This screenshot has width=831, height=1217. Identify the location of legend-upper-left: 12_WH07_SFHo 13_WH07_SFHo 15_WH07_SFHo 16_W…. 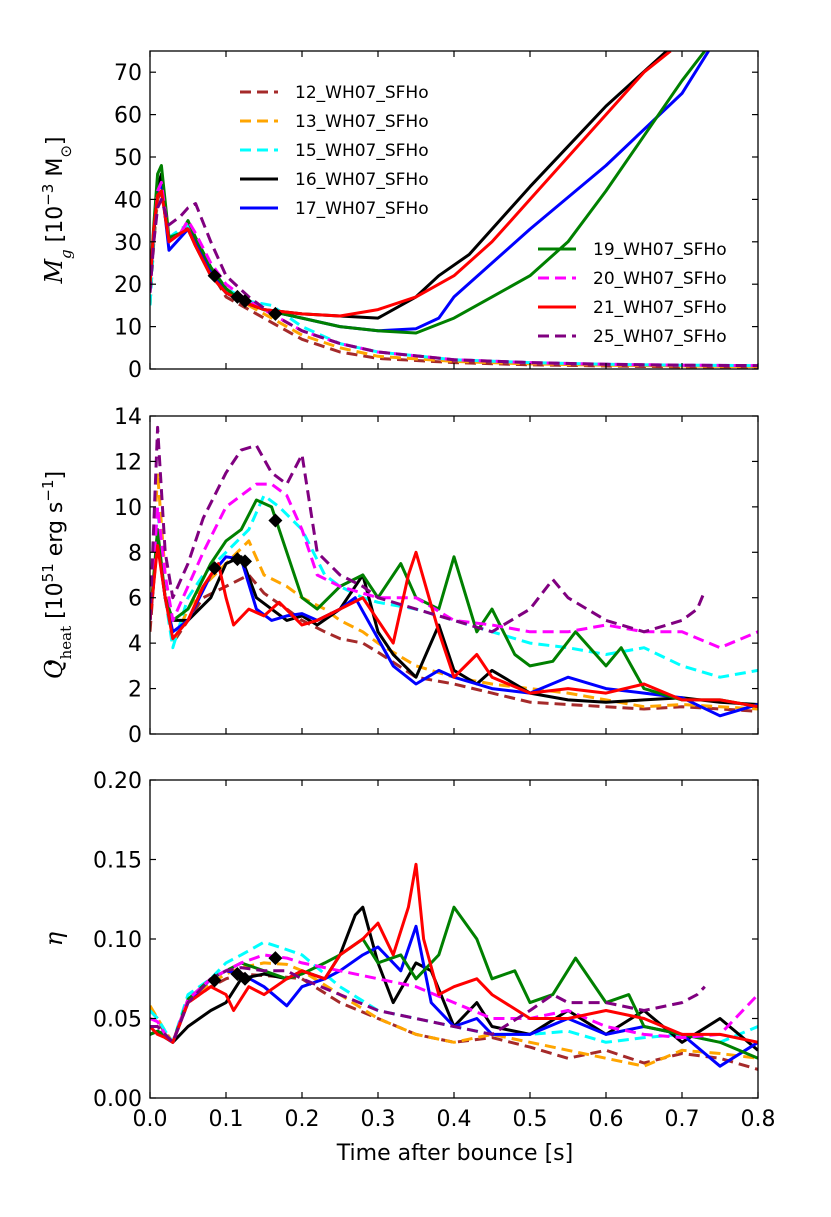
(334, 151).